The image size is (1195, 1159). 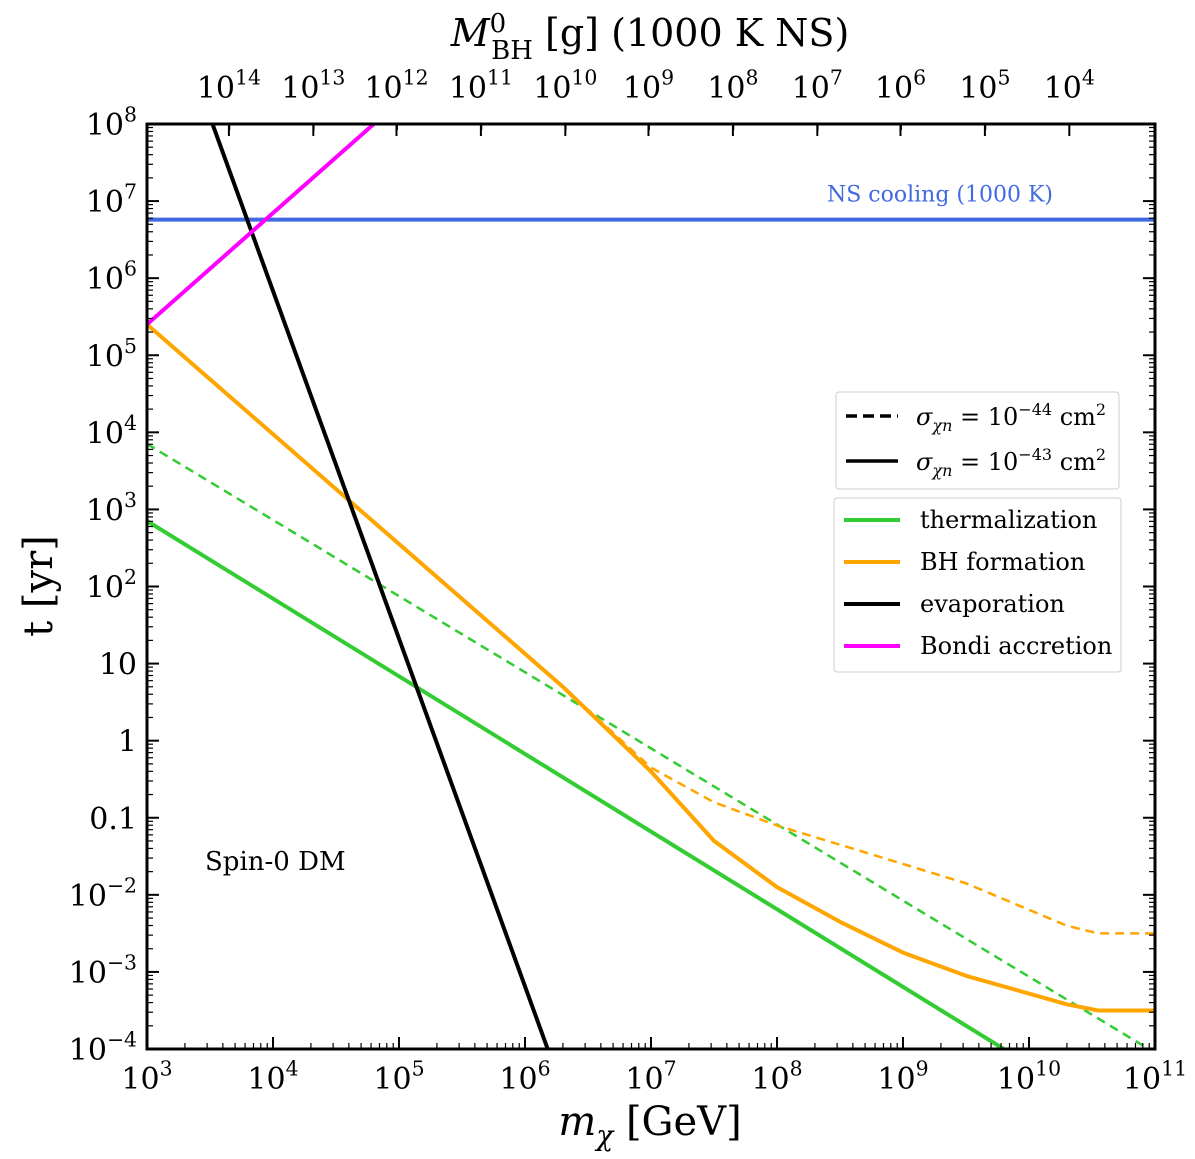 What do you see at coordinates (902, 1077) in the screenshot?
I see `x-tick-label: 10⁹` at bounding box center [902, 1077].